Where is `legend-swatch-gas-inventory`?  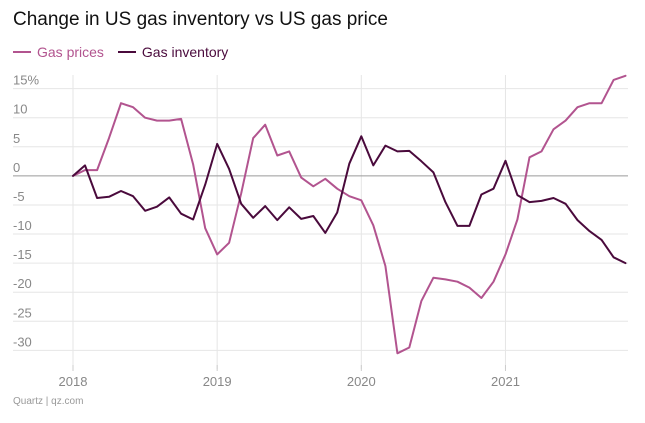 legend-swatch-gas-inventory is located at coordinates (126, 52).